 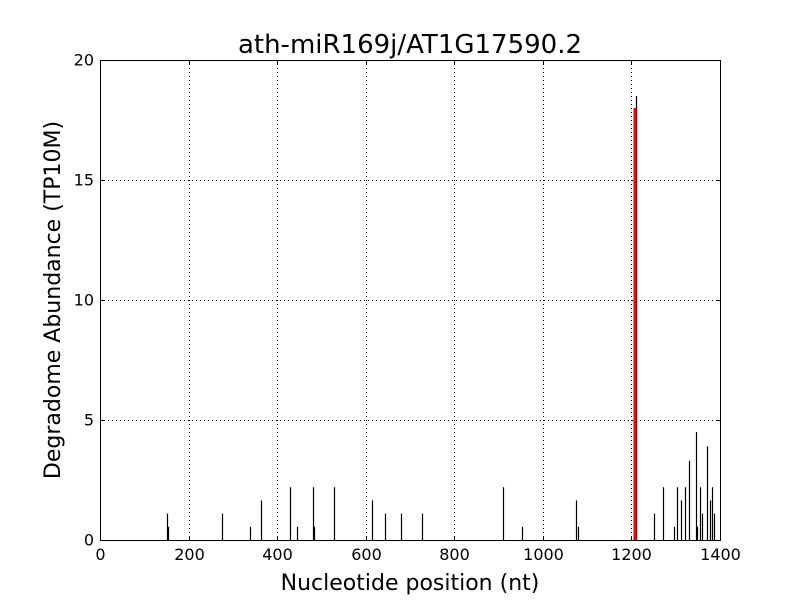 What do you see at coordinates (53, 300) in the screenshot?
I see `y-axis-label: Degradome Abundance (TP10M)` at bounding box center [53, 300].